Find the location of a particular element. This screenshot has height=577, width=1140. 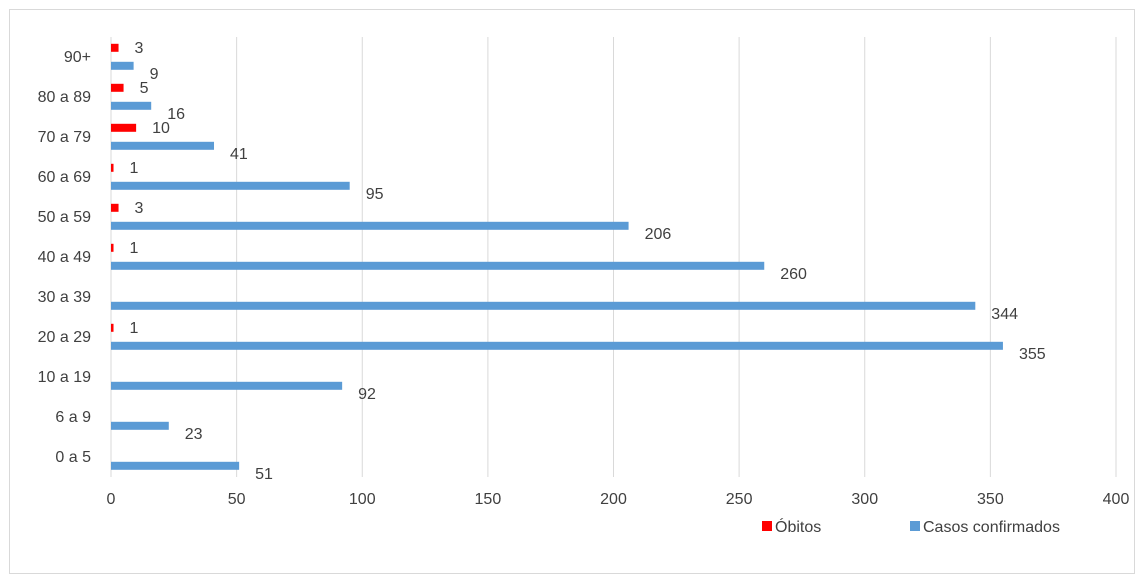

data-label-casos: 206 is located at coordinates (658, 234).